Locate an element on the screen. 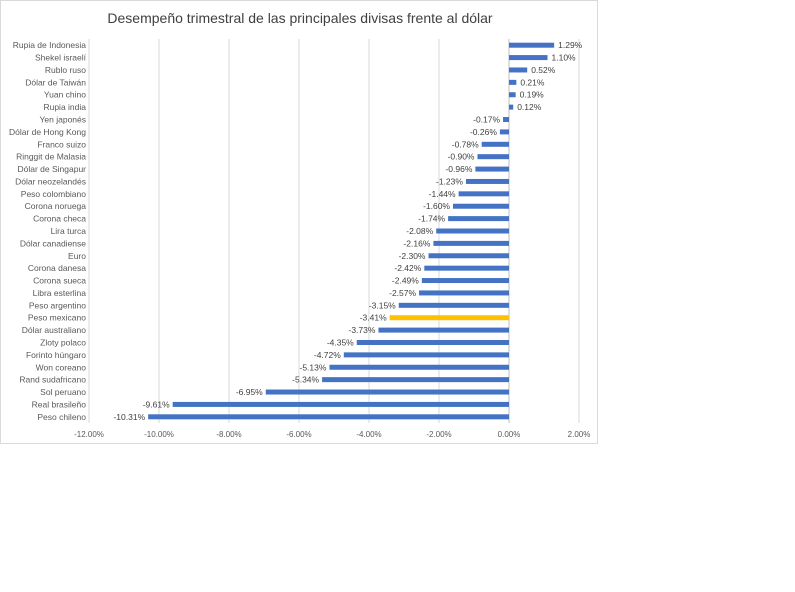  data-label: -6.95% is located at coordinates (249, 392).